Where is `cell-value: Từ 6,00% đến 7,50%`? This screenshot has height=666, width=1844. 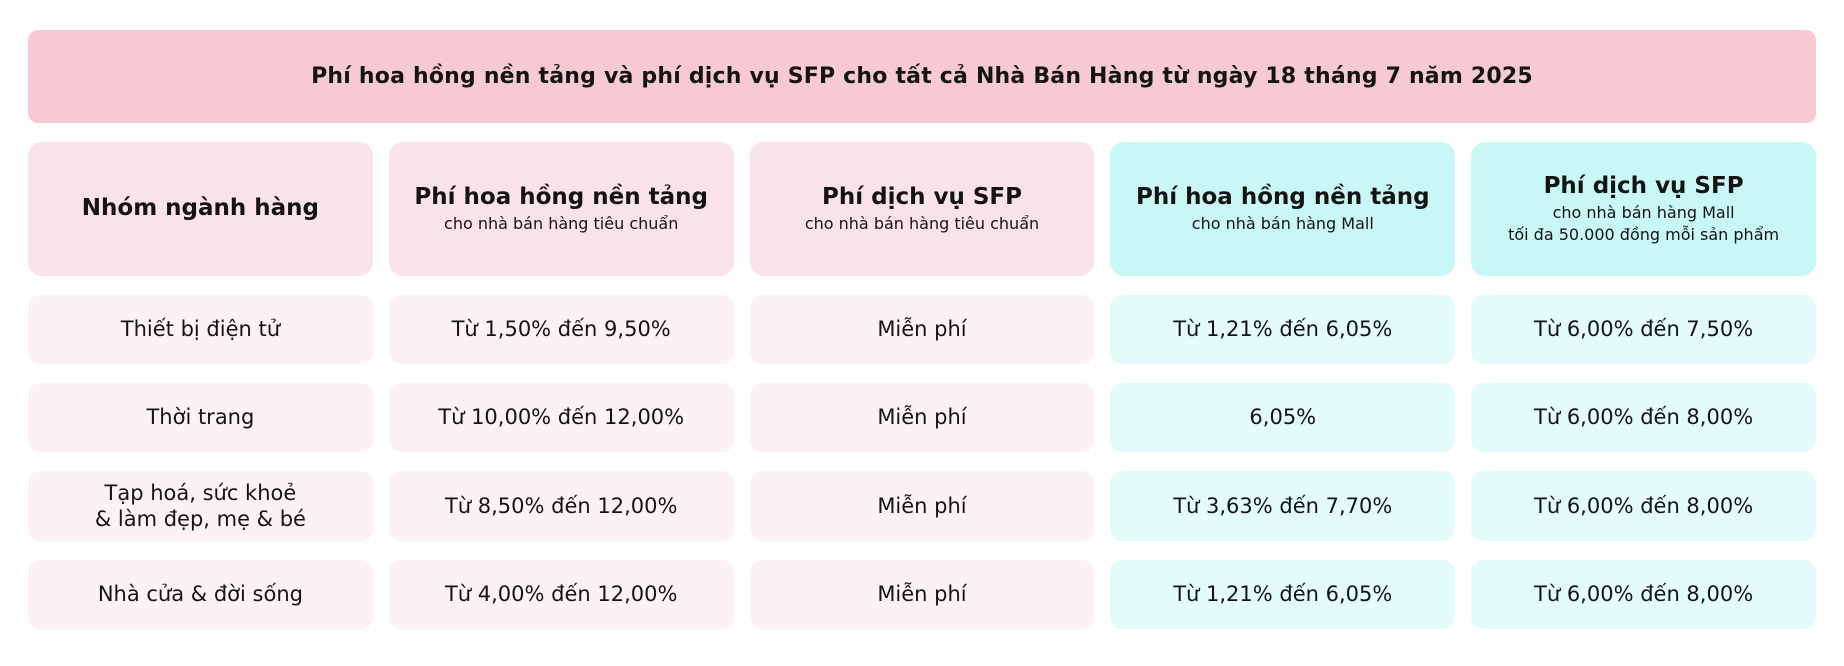 cell-value: Từ 6,00% đến 7,50% is located at coordinates (1644, 329).